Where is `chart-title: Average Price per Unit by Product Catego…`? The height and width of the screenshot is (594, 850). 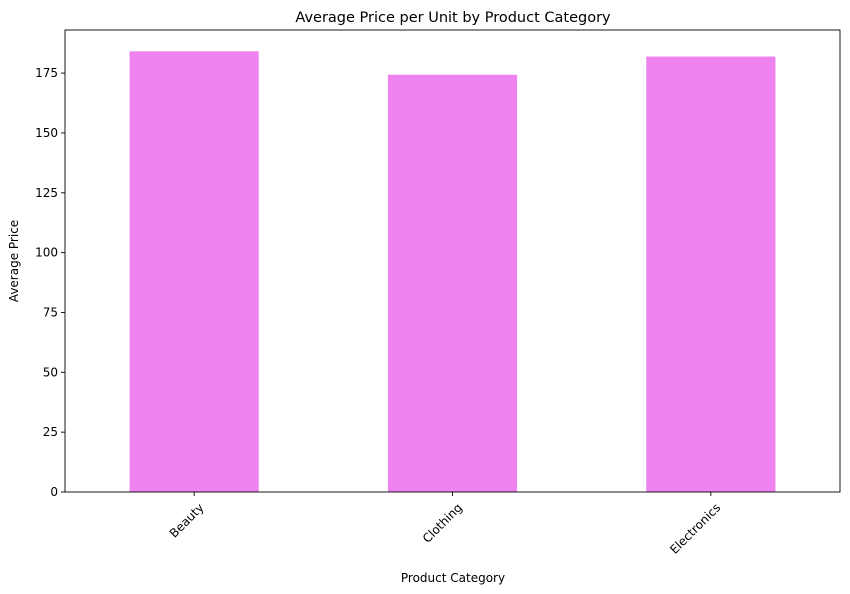
chart-title: Average Price per Unit by Product Catego… is located at coordinates (453, 18).